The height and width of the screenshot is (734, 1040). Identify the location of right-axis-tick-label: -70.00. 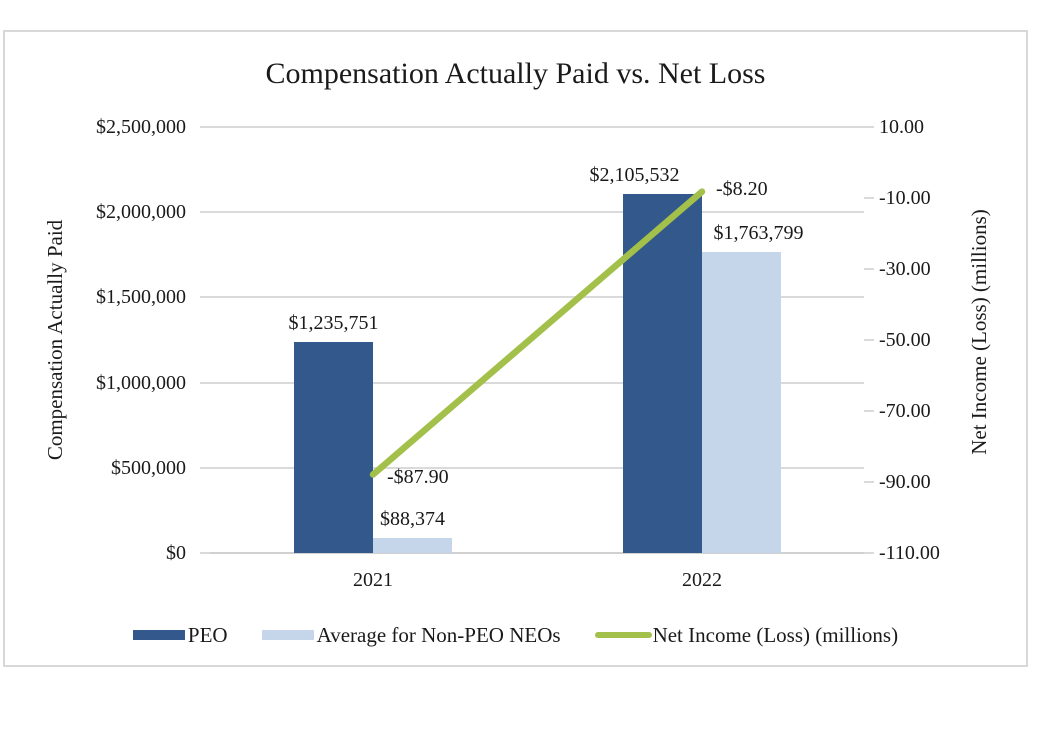
(905, 411).